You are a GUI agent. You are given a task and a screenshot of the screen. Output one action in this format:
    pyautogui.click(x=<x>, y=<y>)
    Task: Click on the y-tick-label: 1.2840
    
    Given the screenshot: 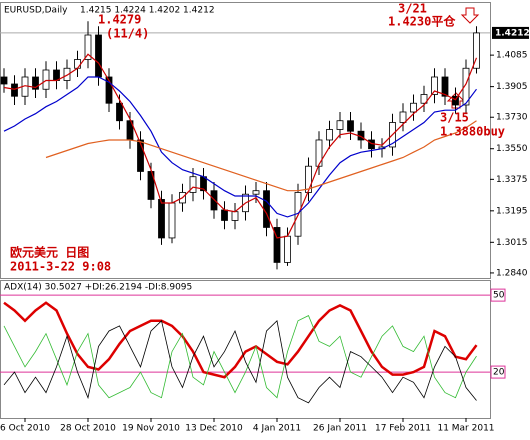 What is the action you would take?
    pyautogui.click(x=512, y=273)
    